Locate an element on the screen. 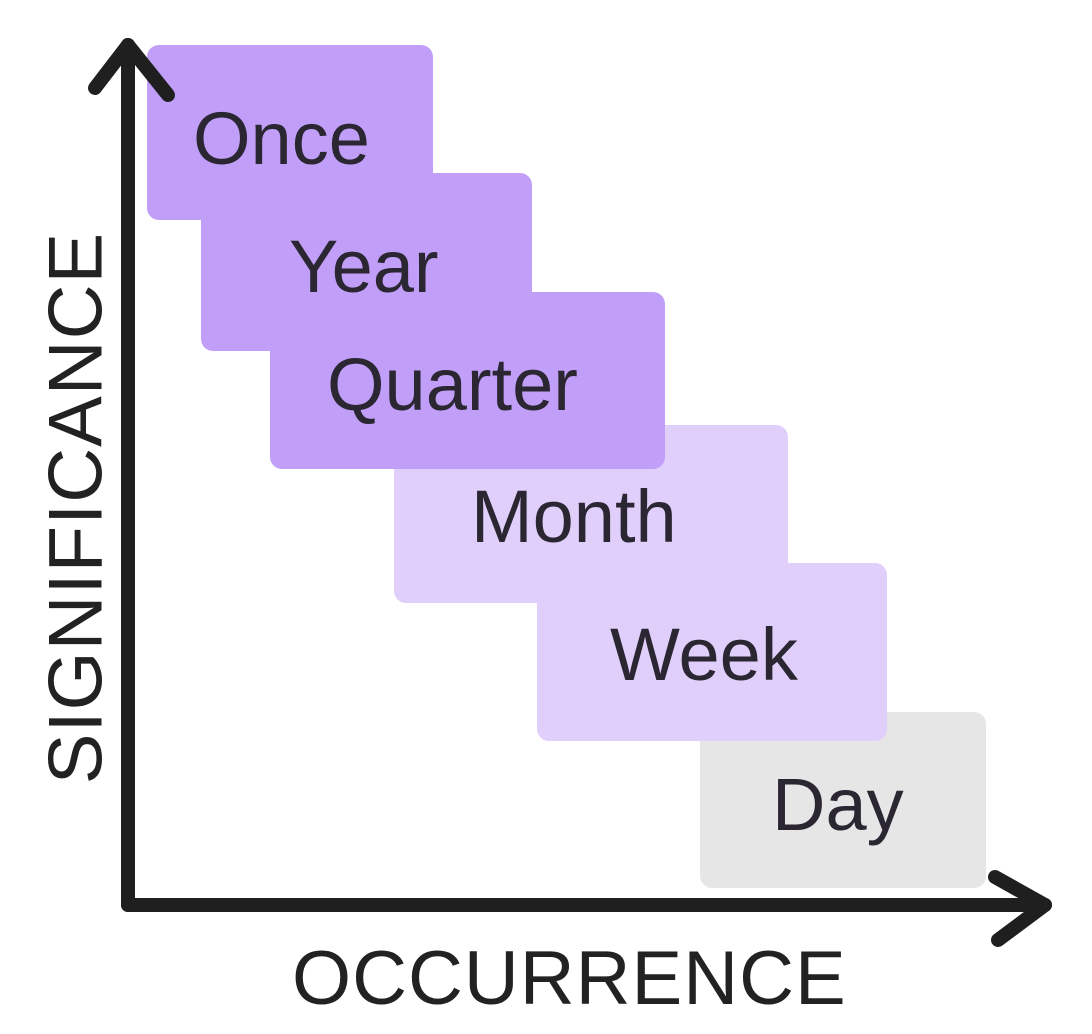 The image size is (1092, 1034). label-day: Day is located at coordinates (838, 804).